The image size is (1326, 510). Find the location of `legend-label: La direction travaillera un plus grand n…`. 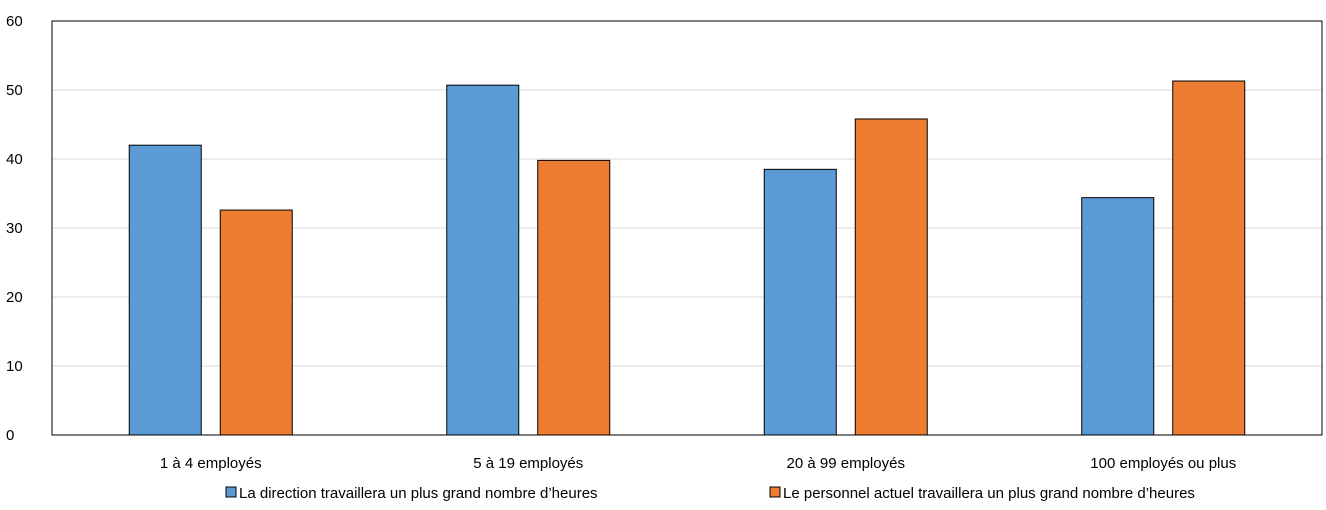

legend-label: La direction travaillera un plus grand n… is located at coordinates (418, 493).